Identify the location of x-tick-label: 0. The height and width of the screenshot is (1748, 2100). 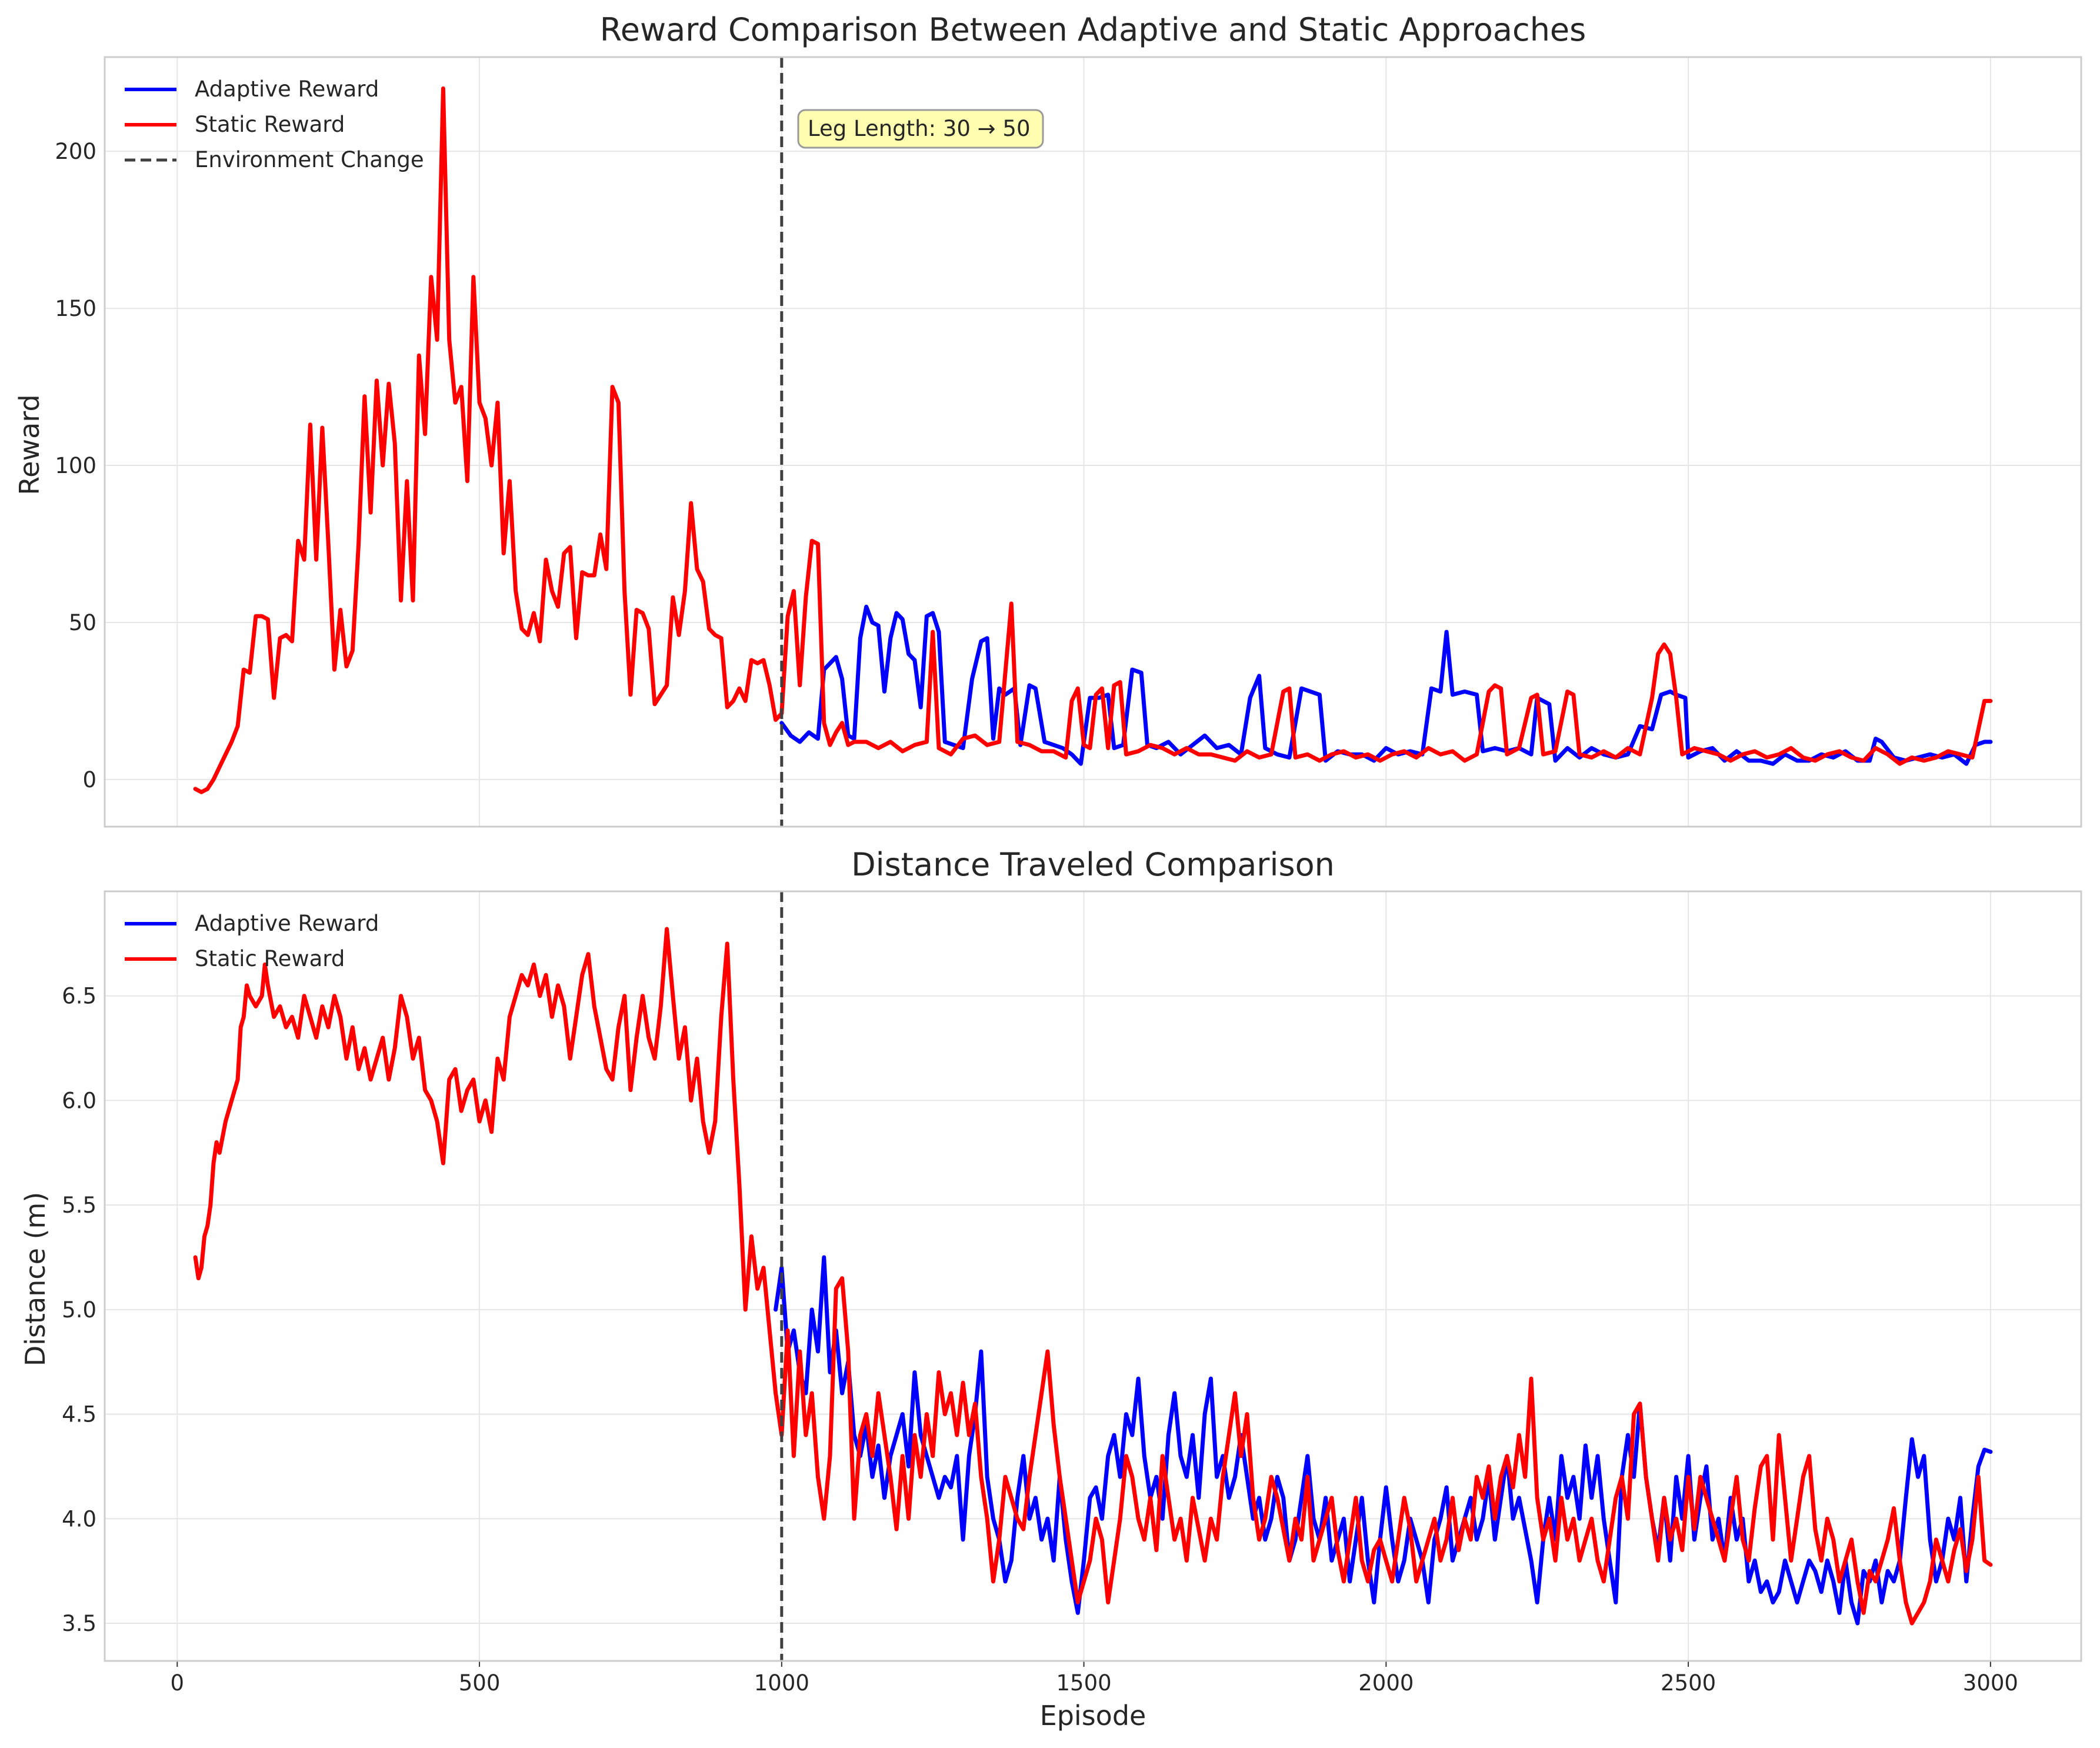
(178, 1683).